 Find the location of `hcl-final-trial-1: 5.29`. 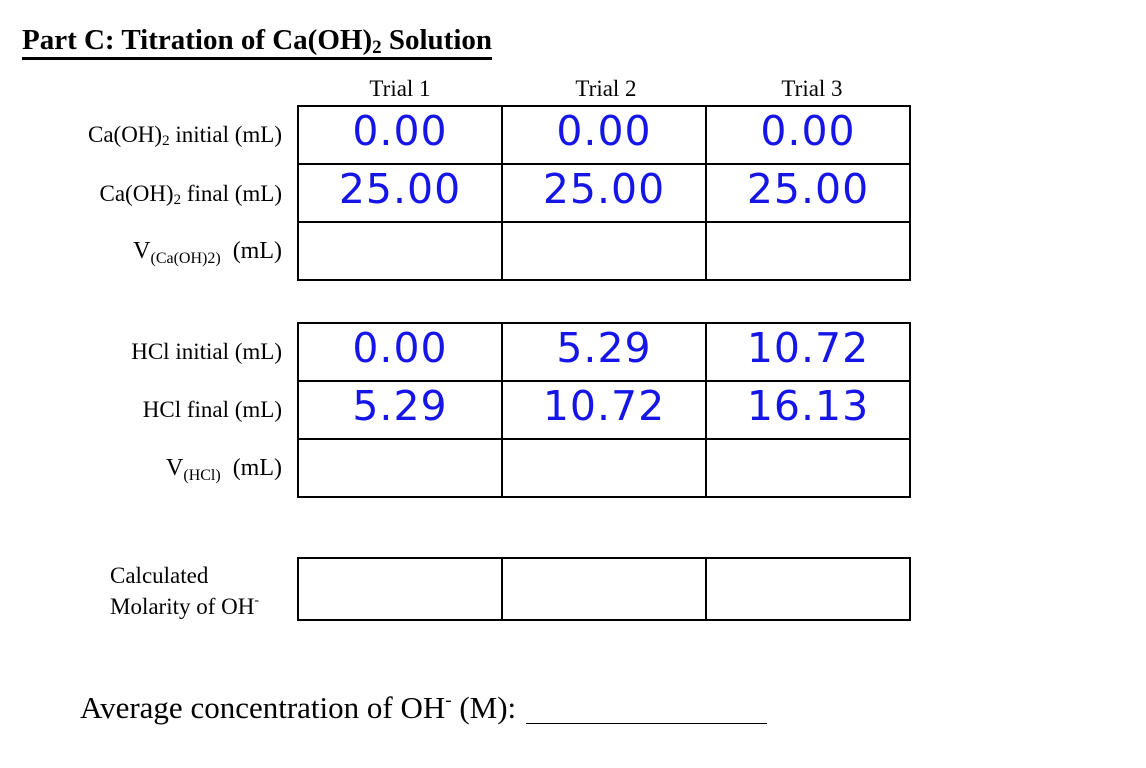

hcl-final-trial-1: 5.29 is located at coordinates (400, 410).